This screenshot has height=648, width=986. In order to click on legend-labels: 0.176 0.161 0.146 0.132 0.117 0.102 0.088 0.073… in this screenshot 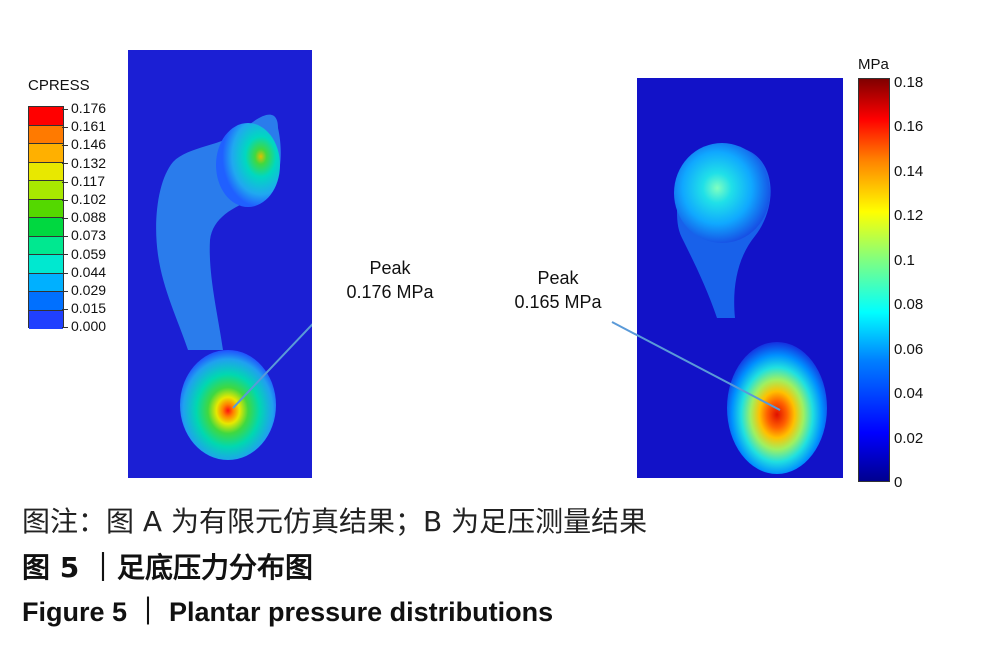, I will do `click(88, 217)`.